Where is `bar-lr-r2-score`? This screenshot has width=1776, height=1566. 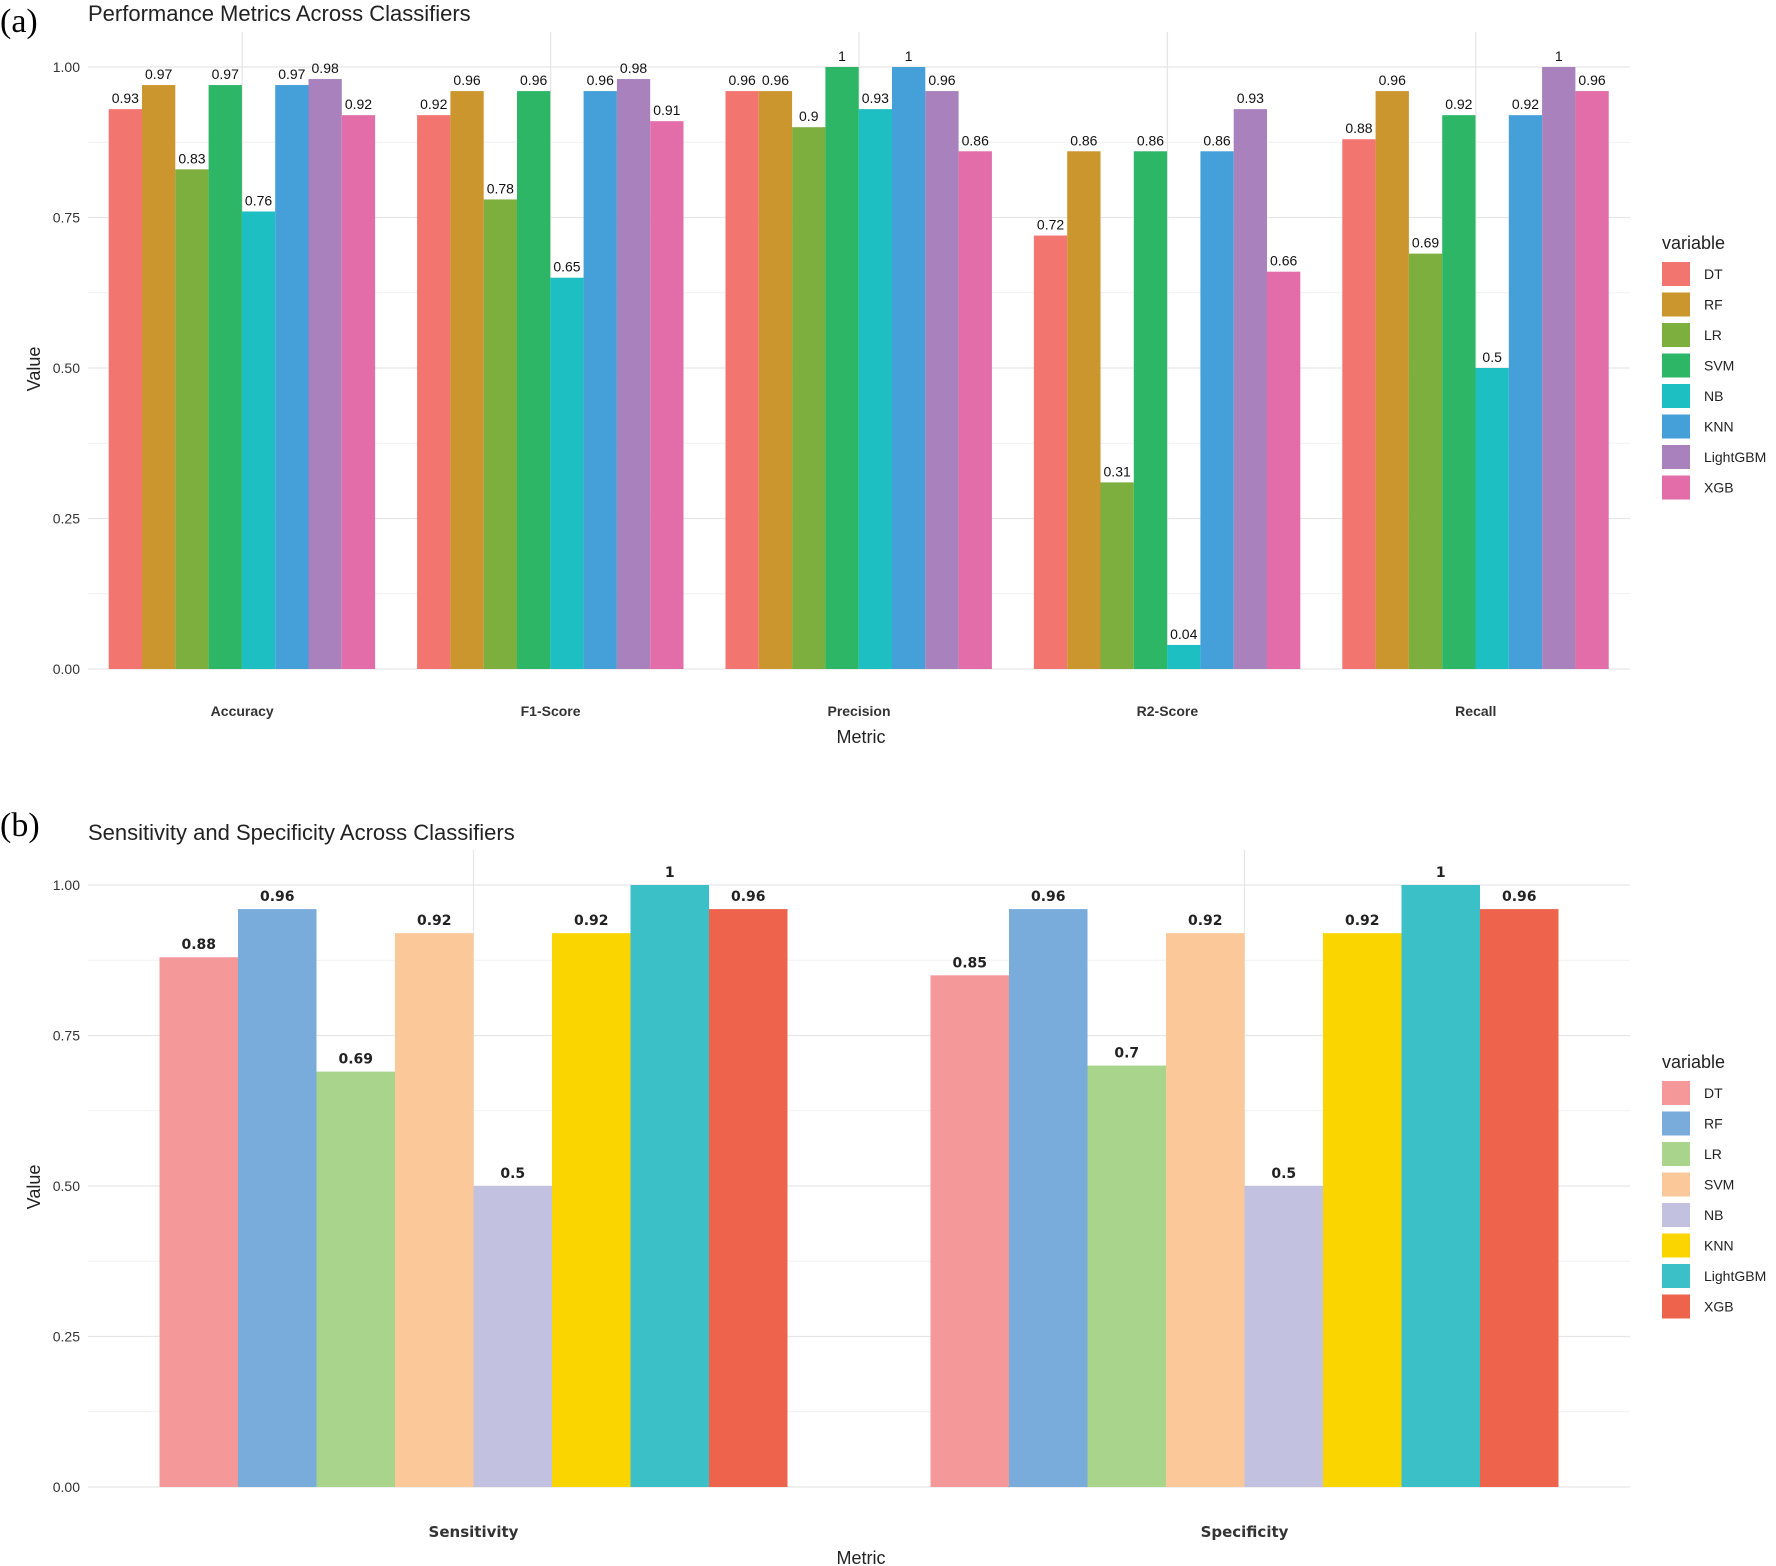 bar-lr-r2-score is located at coordinates (1117, 575).